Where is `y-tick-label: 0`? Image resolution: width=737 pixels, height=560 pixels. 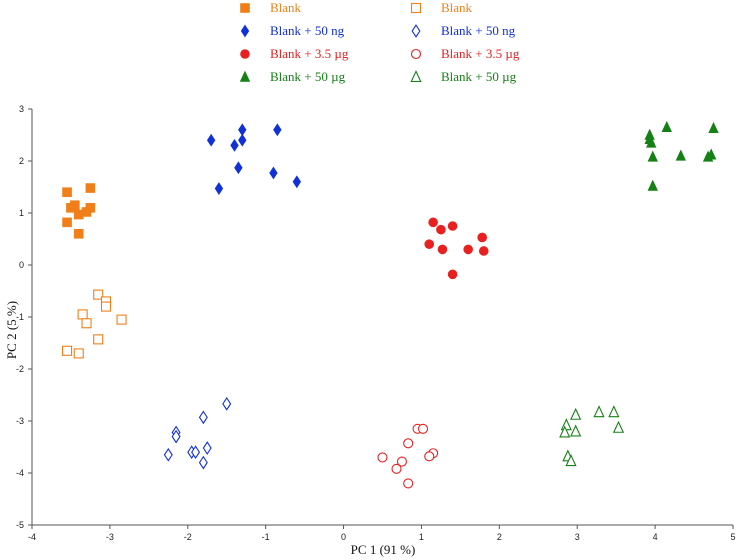 y-tick-label: 0 is located at coordinates (21, 265).